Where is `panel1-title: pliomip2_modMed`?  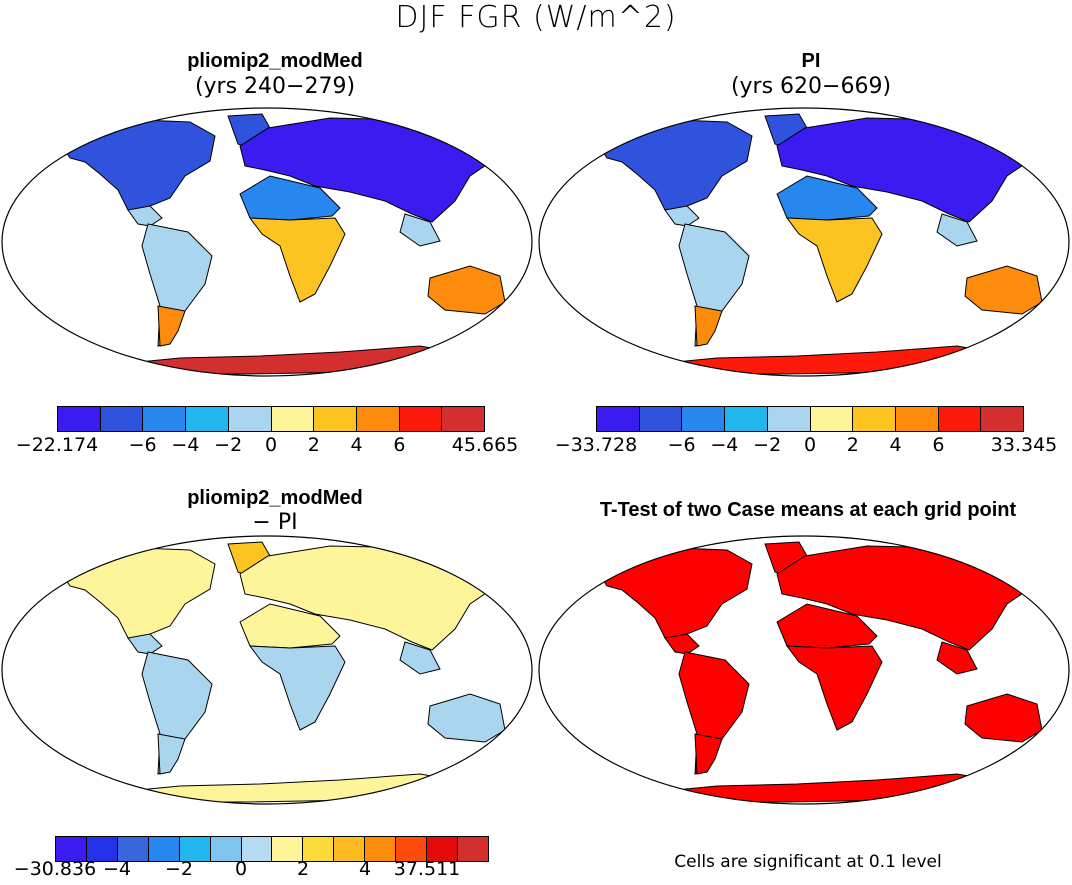
panel1-title: pliomip2_modMed is located at coordinates (275, 61).